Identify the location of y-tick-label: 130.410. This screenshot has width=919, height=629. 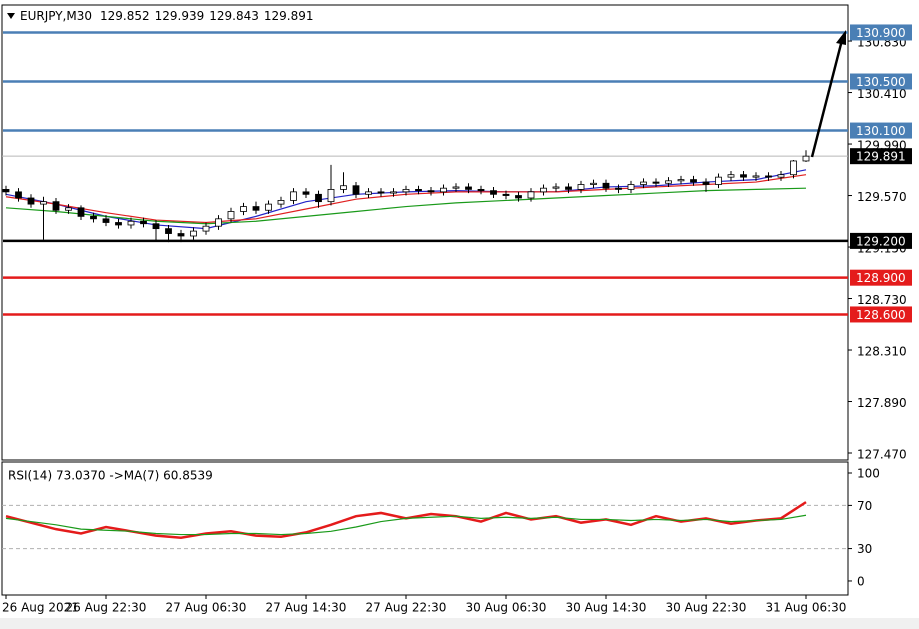
(882, 94).